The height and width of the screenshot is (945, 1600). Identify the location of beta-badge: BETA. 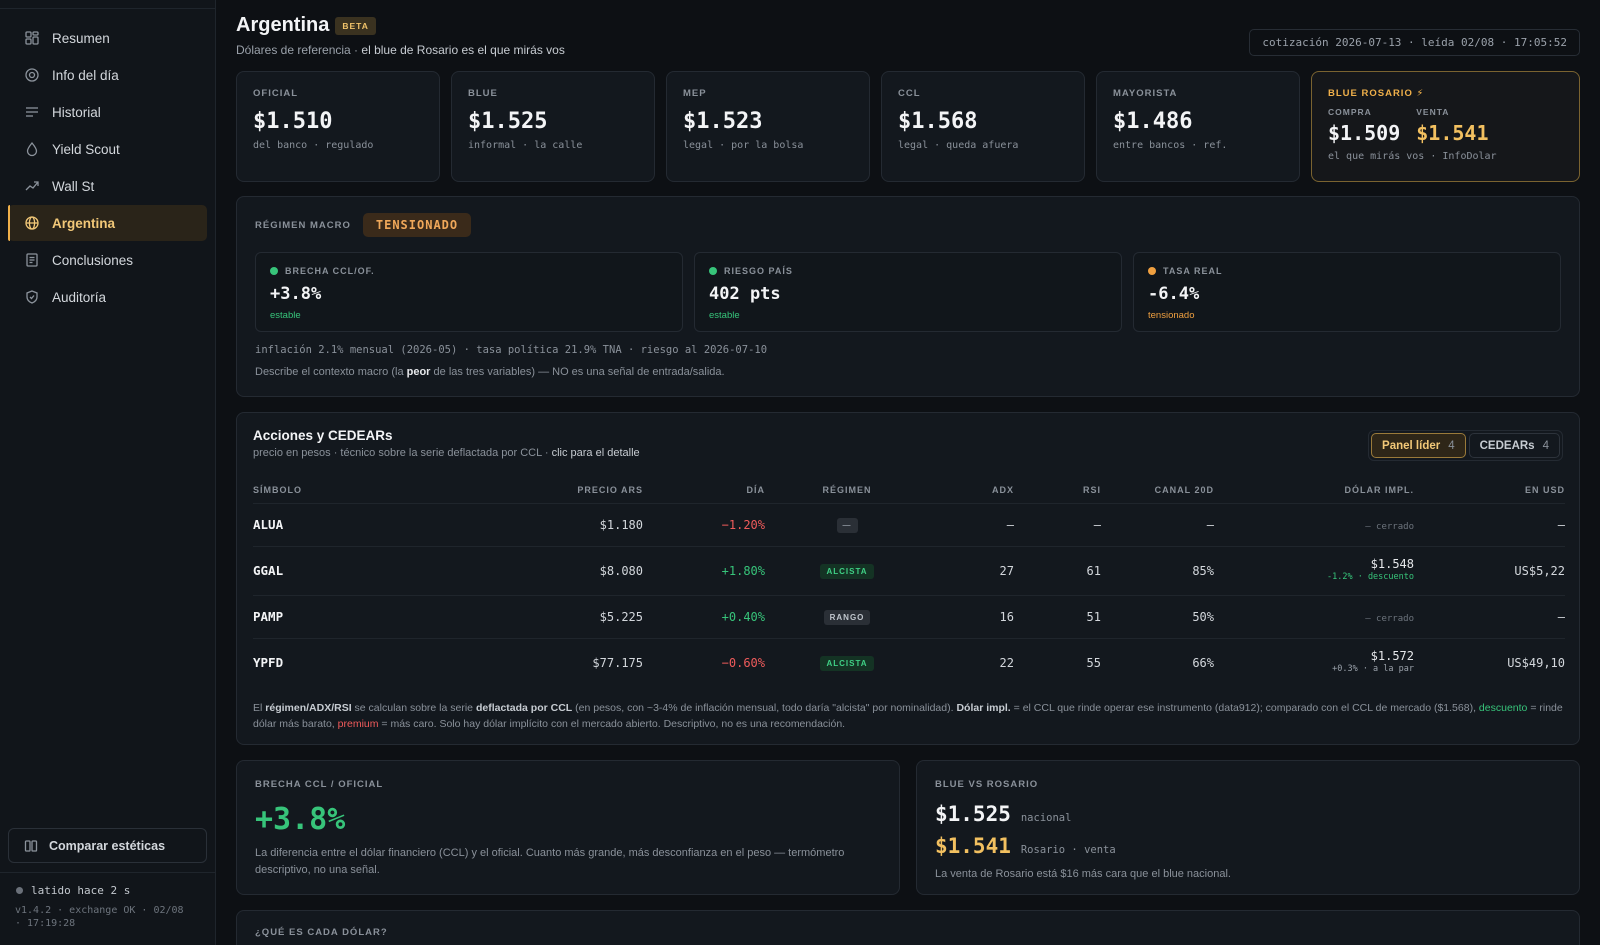
(355, 25).